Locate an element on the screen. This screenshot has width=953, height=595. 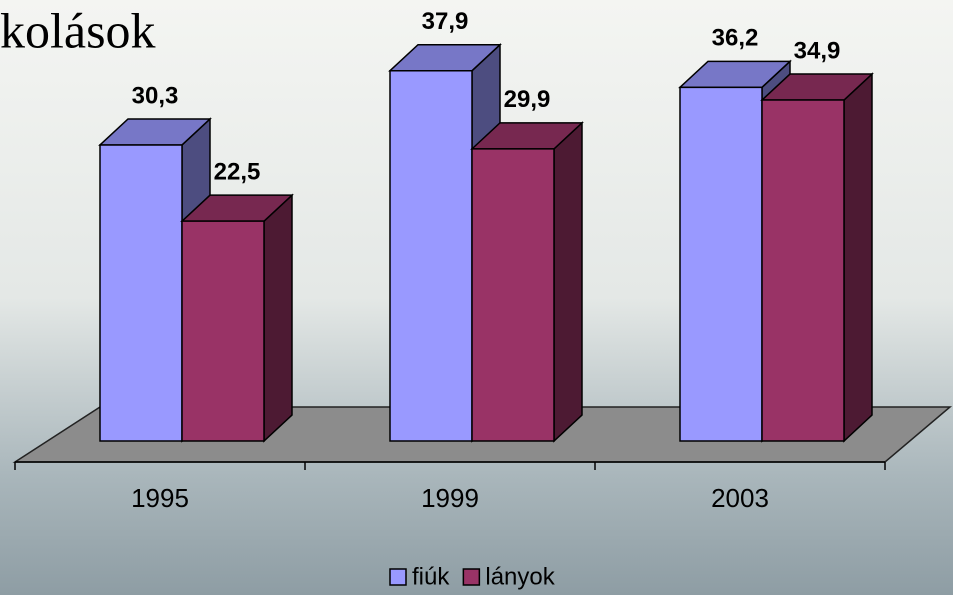
x-tick-label: 1995 is located at coordinates (160, 498).